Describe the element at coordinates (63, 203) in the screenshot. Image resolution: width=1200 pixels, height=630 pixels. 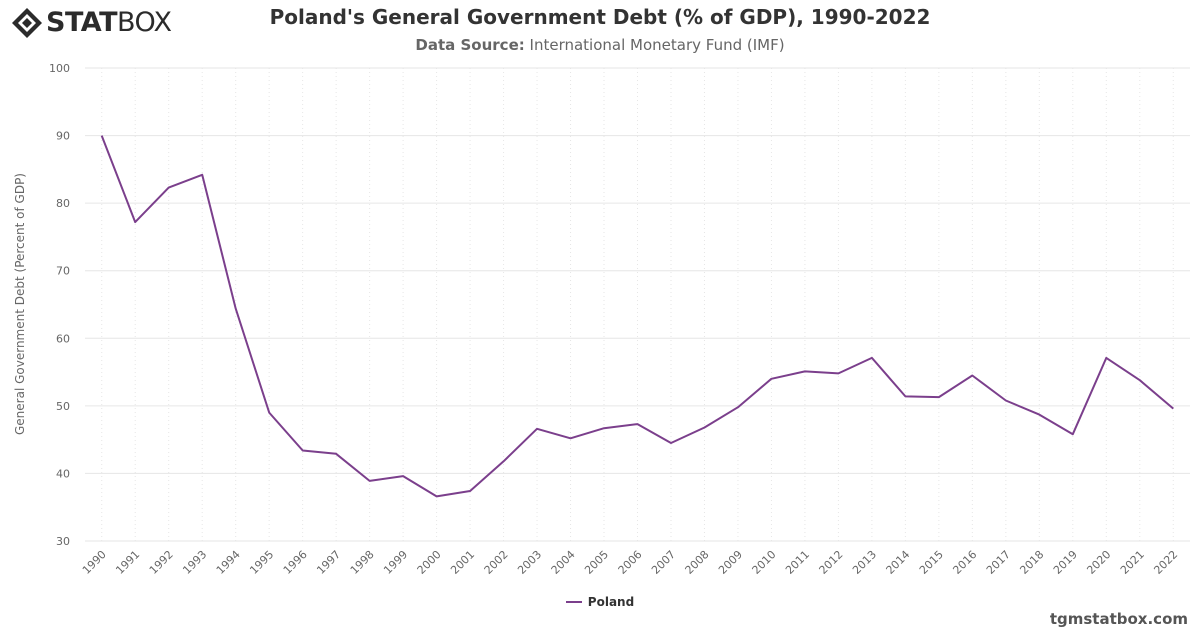
I see `y-tick-label: 80` at that location.